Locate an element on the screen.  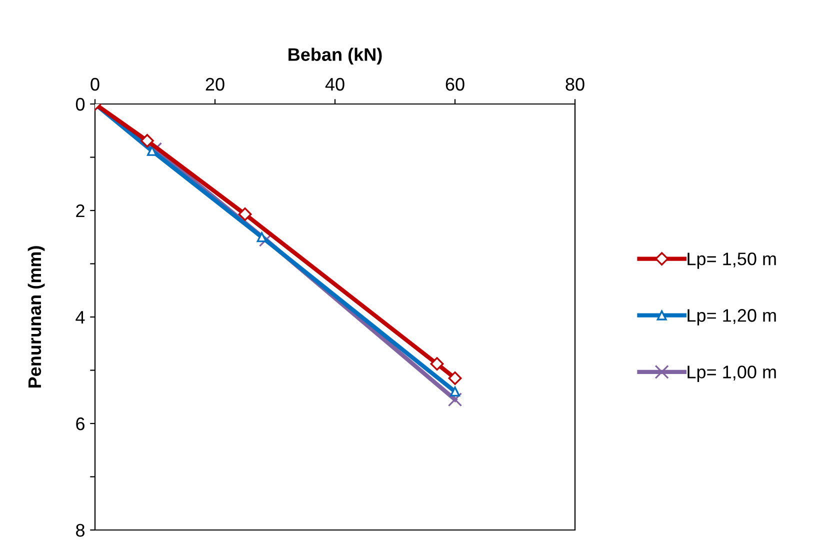
y-tick-label: 4 is located at coordinates (80, 317).